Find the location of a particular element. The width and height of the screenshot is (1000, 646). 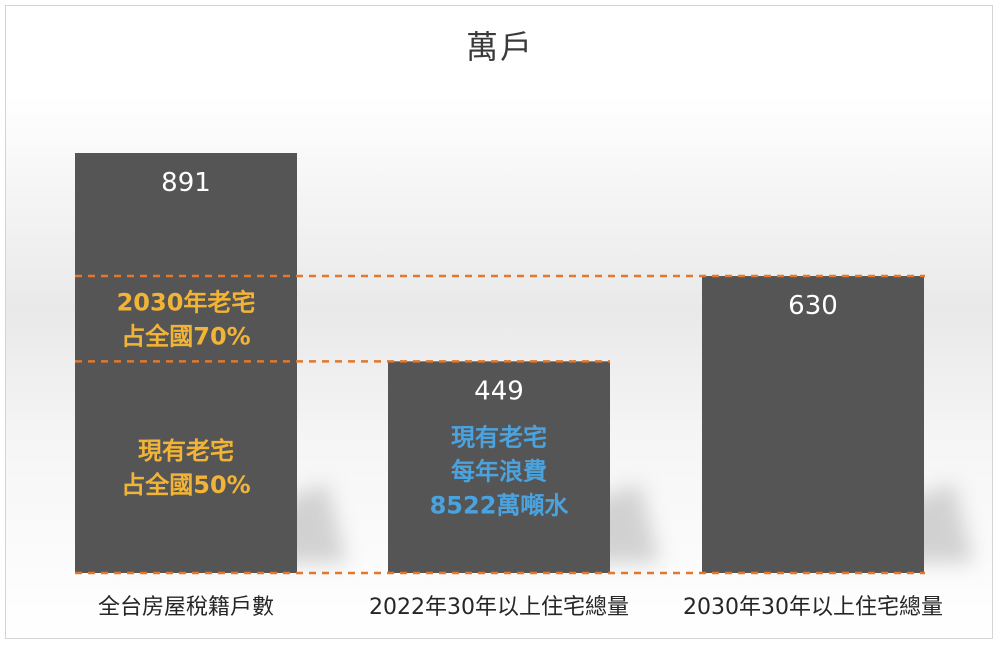

bar-value-label: 891 is located at coordinates (186, 183).